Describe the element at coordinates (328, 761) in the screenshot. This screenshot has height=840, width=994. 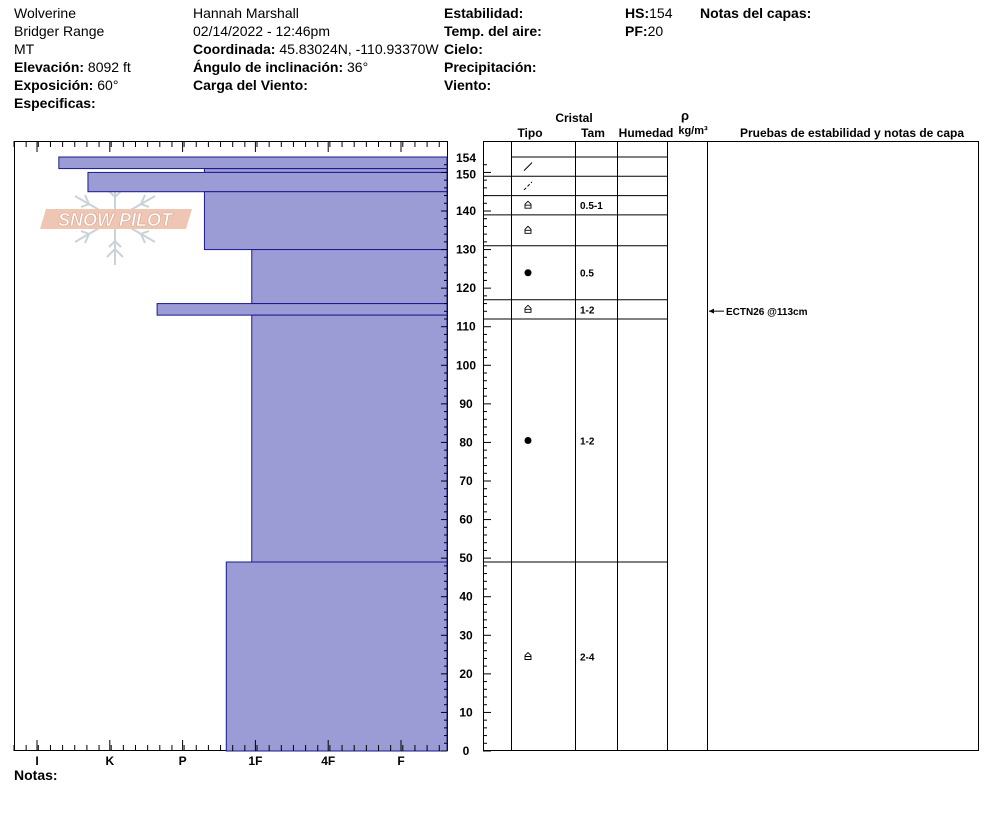
I see `hardness-tick-label: 4F` at that location.